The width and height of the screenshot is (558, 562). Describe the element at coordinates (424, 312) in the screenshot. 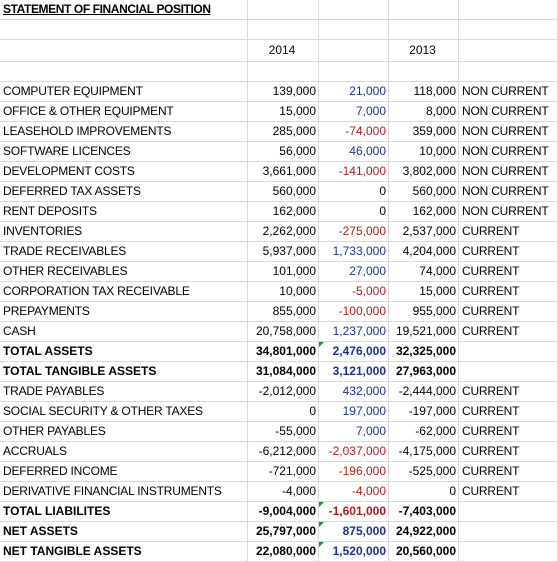

I see `value-2013: 955,000` at that location.